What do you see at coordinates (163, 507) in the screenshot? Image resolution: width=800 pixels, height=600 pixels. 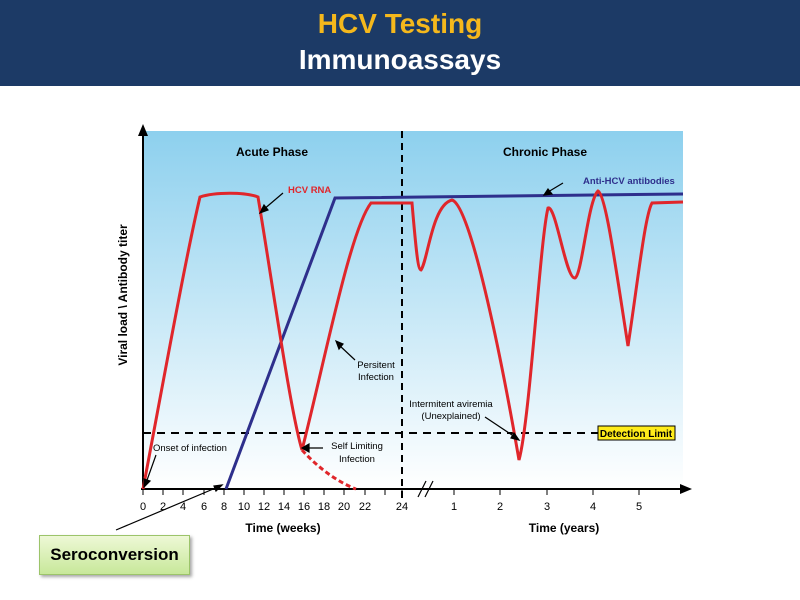 I see `week-tick-label: 2` at bounding box center [163, 507].